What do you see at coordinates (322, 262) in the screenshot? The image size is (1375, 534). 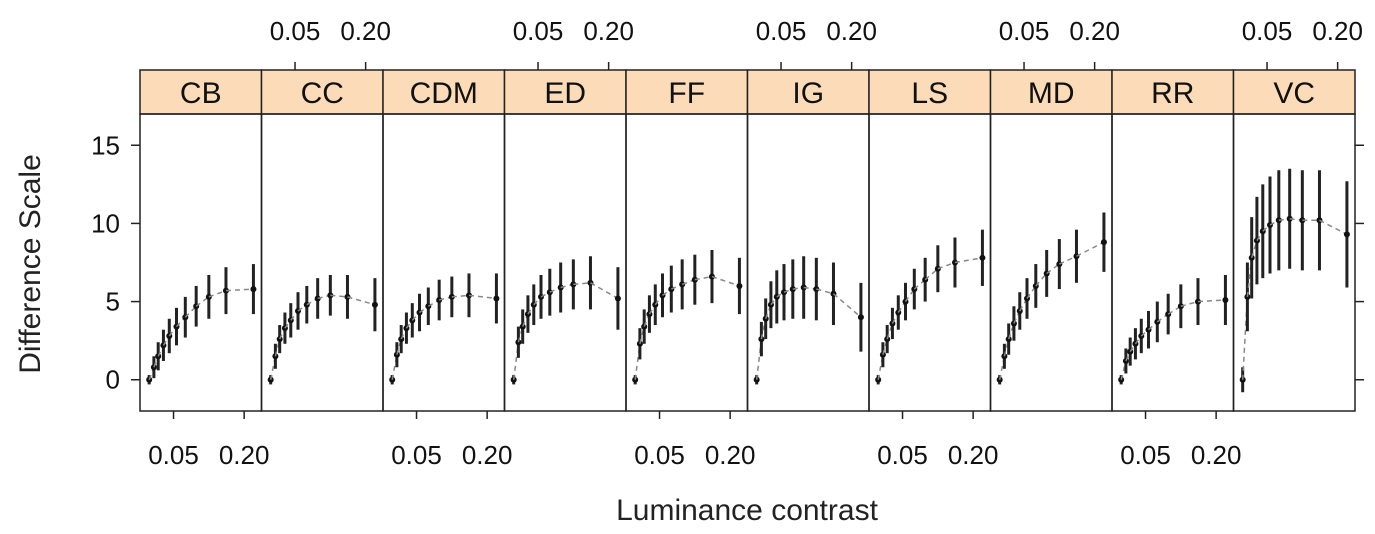 I see `panel-frame-cc` at bounding box center [322, 262].